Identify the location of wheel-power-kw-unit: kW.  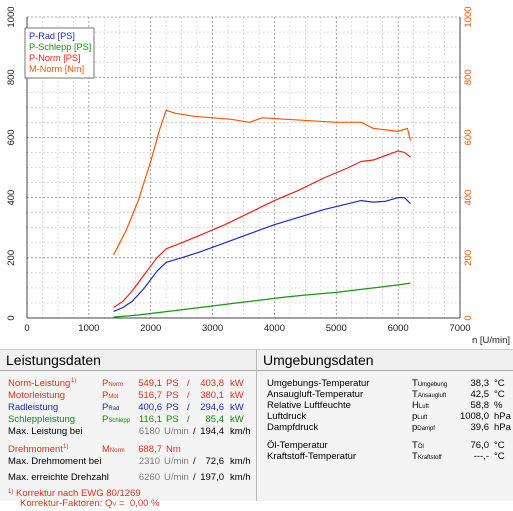
(237, 407).